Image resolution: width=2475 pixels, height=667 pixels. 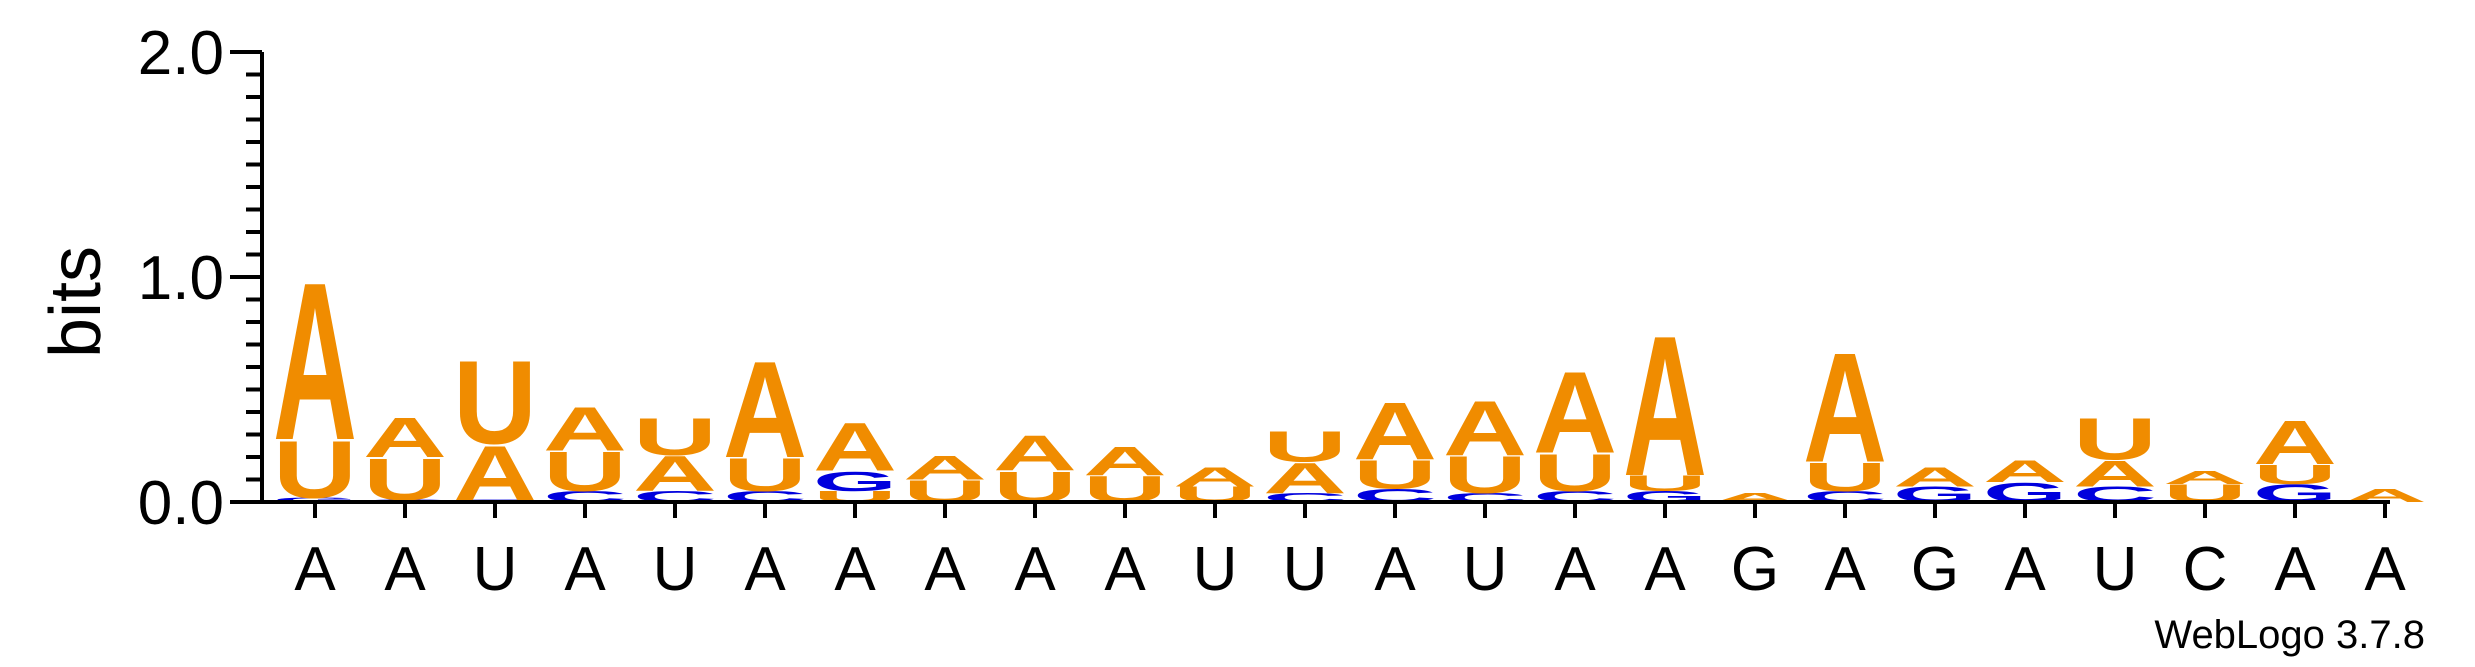 I want to click on x-tick-label: C, so click(x=2205, y=569).